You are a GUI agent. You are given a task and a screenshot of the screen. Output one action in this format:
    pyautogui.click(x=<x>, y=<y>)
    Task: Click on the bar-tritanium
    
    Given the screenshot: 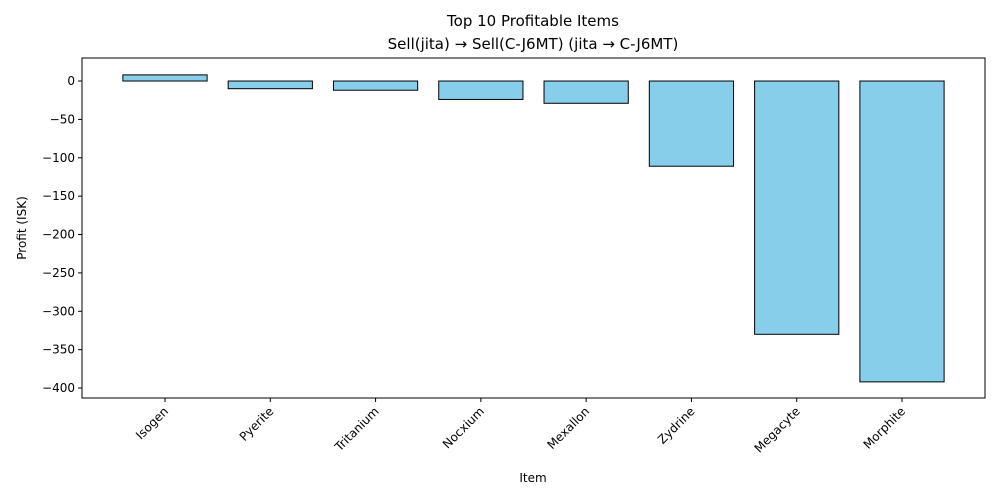 What is the action you would take?
    pyautogui.click(x=375, y=85)
    